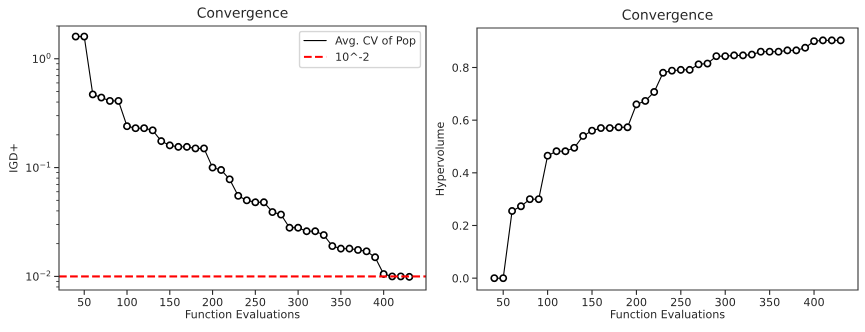  Describe the element at coordinates (636, 302) in the screenshot. I see `x-tick-label: 200` at that location.